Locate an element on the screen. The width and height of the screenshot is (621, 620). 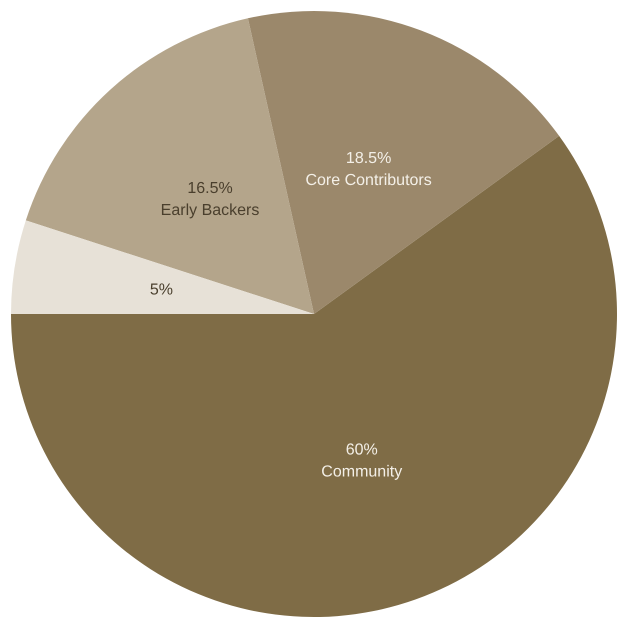
slice-label: Core Contributors is located at coordinates (368, 180).